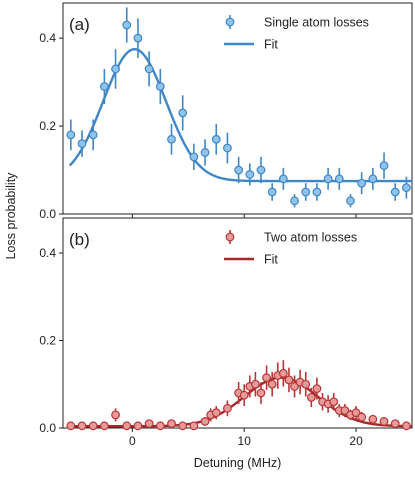 Image resolution: width=415 pixels, height=477 pixels. I want to click on y-tick-label: 0.4, so click(47, 253).